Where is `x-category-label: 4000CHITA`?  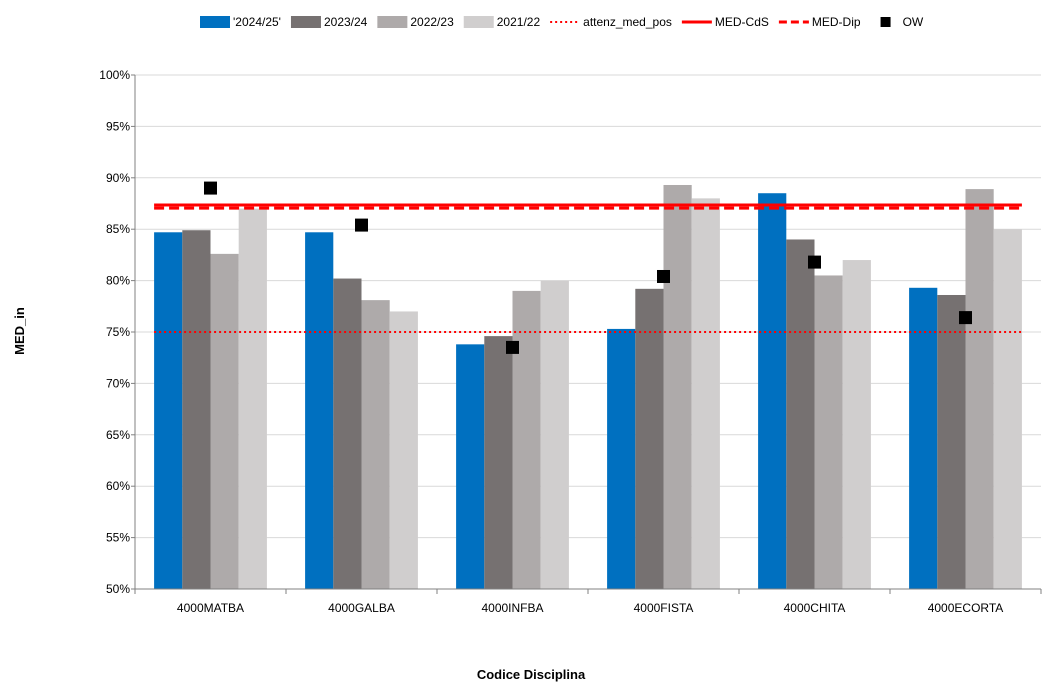
x-category-label: 4000CHITA is located at coordinates (815, 608).